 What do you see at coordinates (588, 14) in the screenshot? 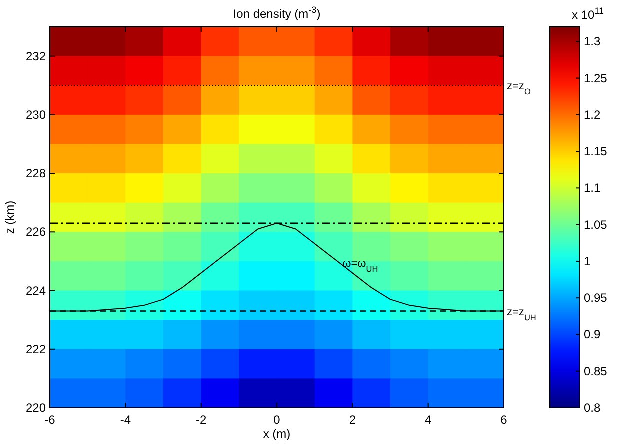
I see `color-bar-title: x 10$^{11}$` at bounding box center [588, 14].